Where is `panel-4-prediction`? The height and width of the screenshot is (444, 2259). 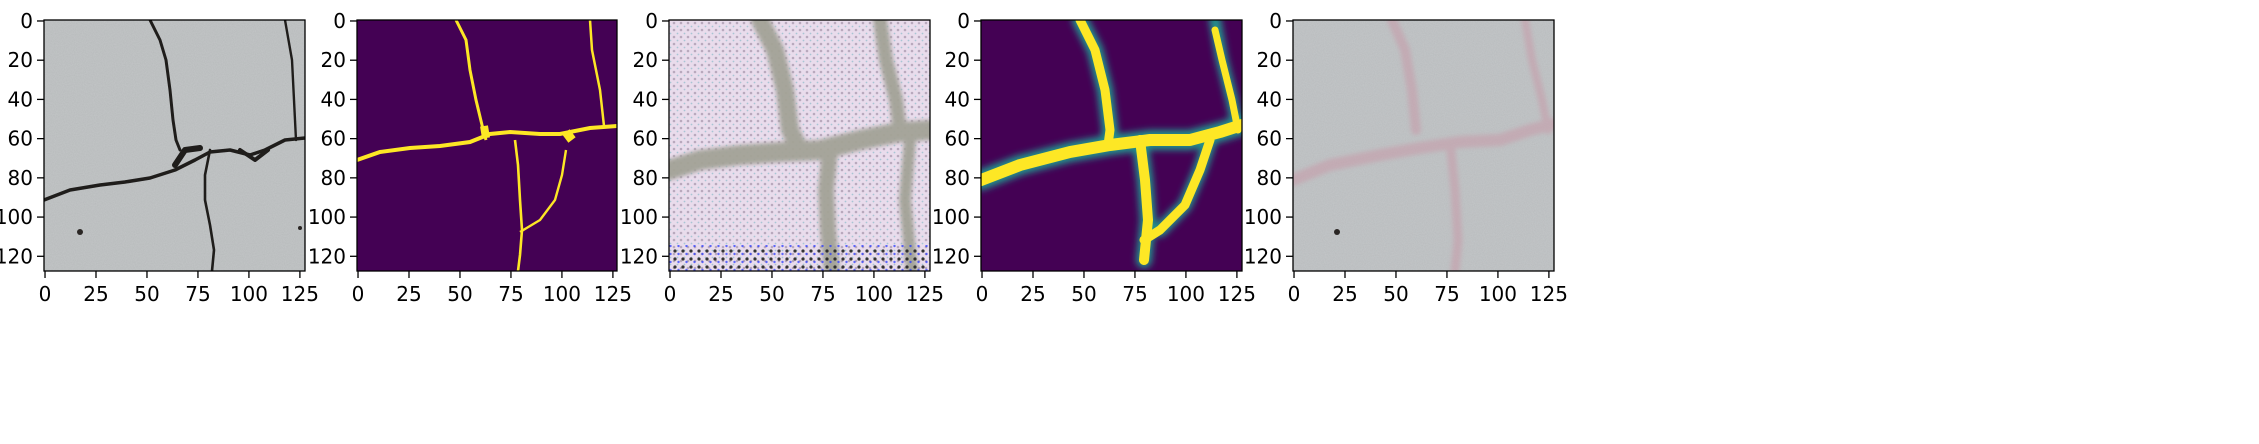 panel-4-prediction is located at coordinates (1111, 145).